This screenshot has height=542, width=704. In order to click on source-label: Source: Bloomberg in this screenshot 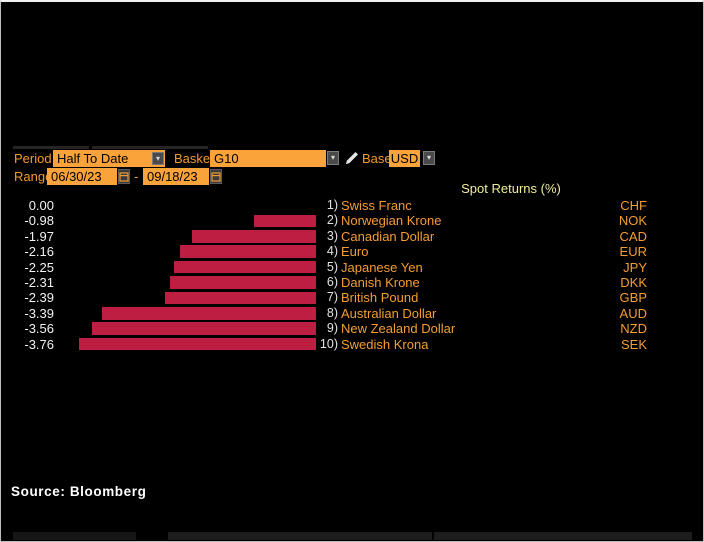, I will do `click(79, 491)`.